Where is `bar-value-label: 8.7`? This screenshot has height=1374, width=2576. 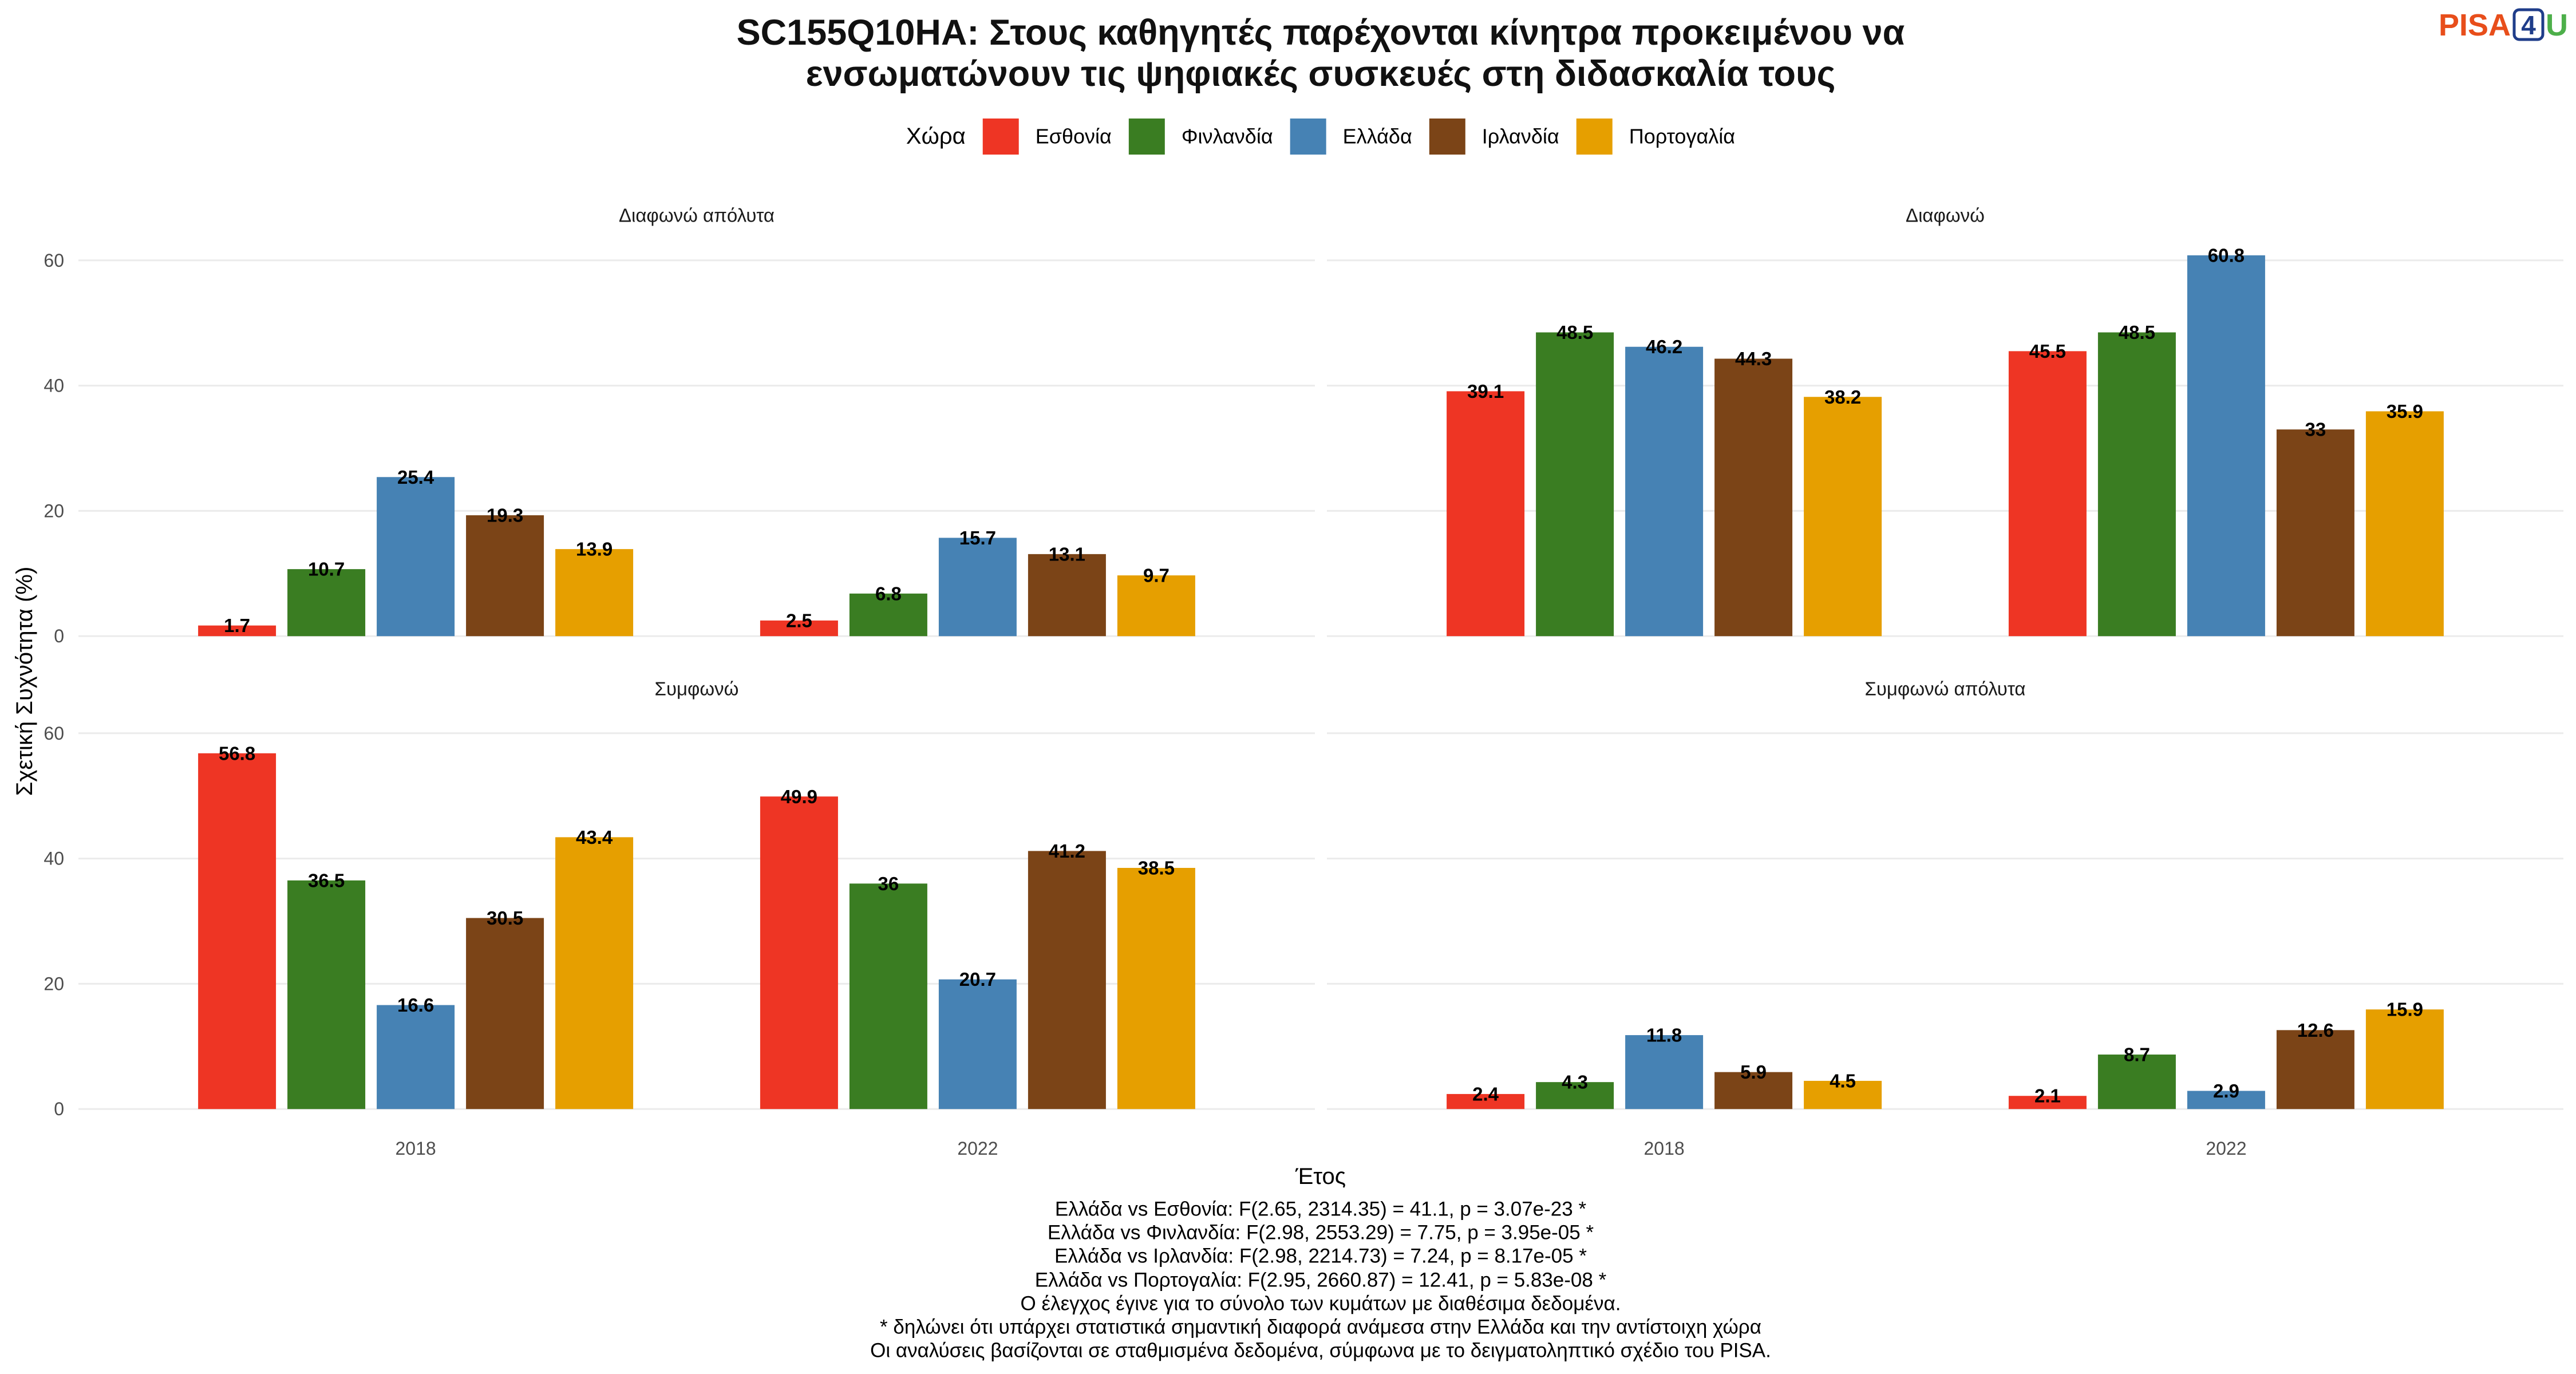
bar-value-label: 8.7 is located at coordinates (2137, 1054).